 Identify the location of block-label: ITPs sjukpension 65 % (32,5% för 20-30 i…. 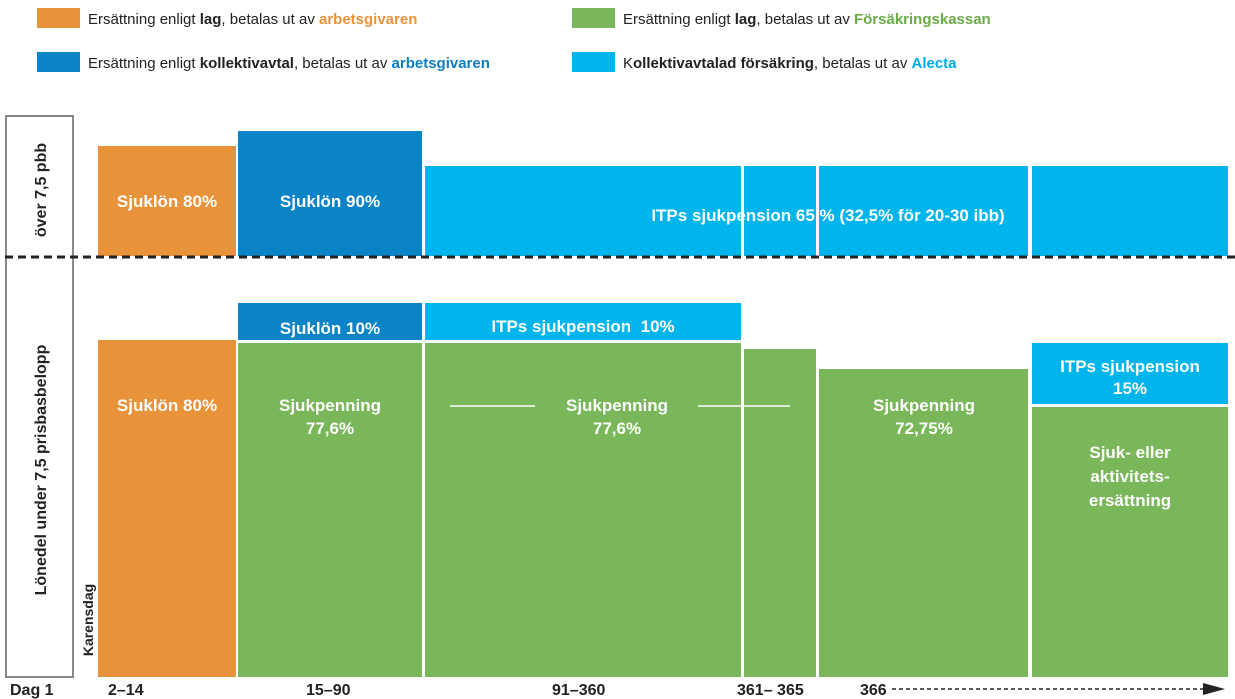
(827, 215).